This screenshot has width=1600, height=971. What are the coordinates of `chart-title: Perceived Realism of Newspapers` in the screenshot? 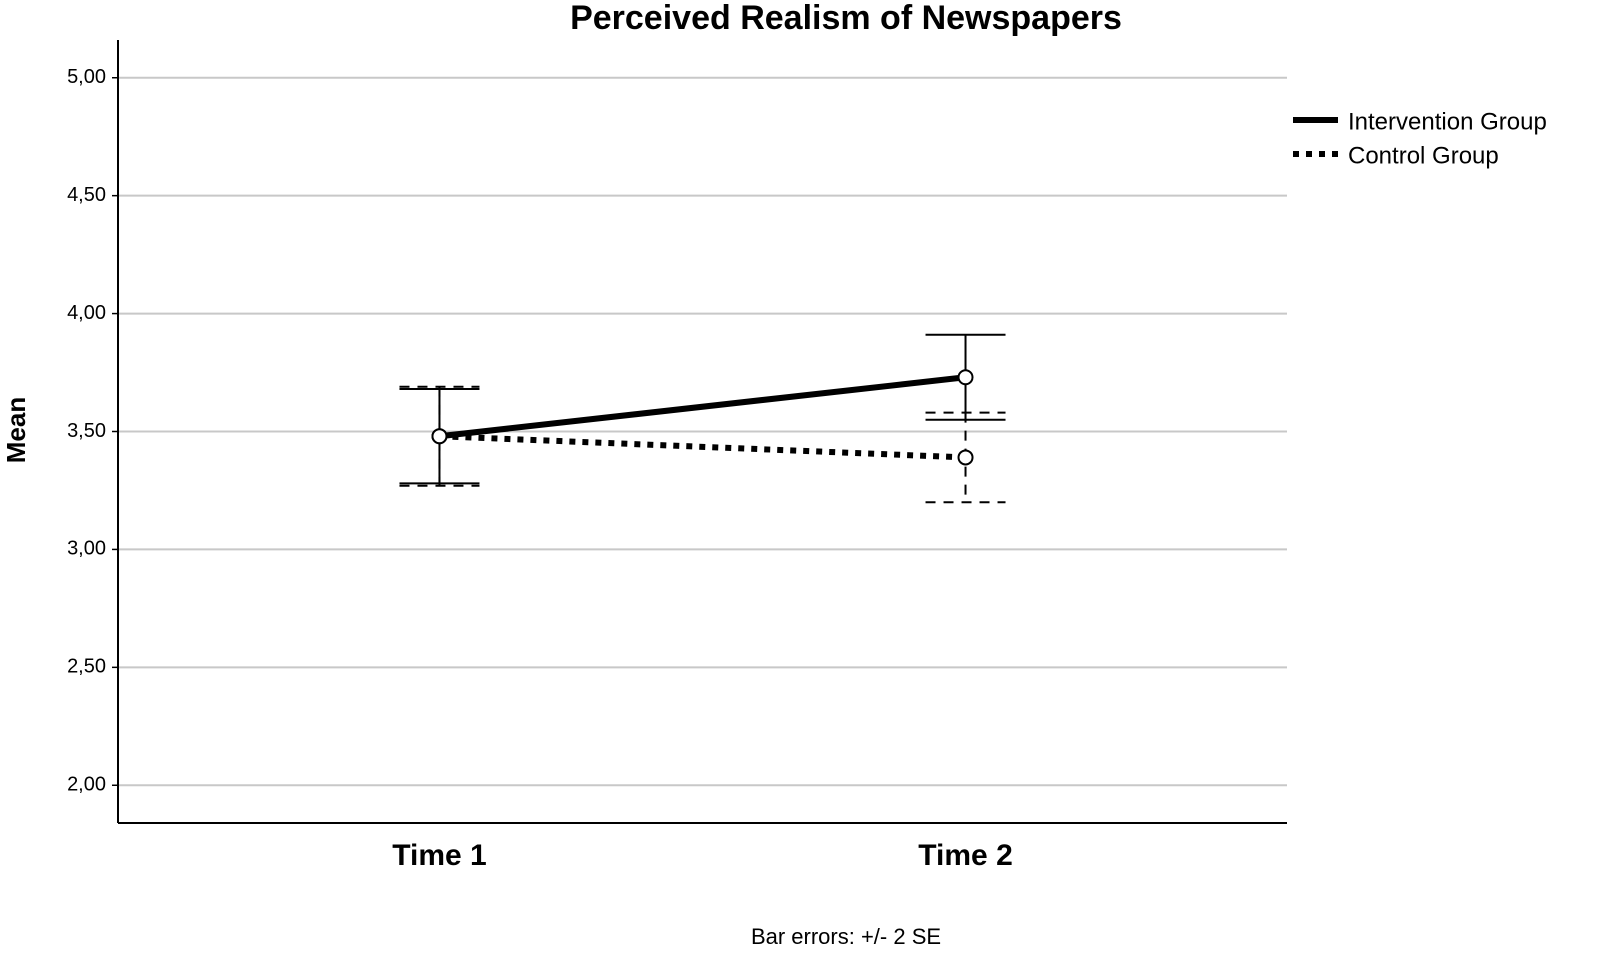 It's located at (846, 18).